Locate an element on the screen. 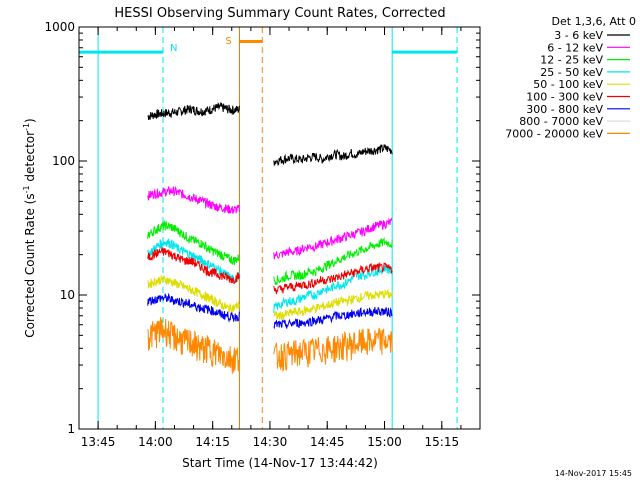 The width and height of the screenshot is (640, 484). y-tick-label: 10 is located at coordinates (67, 295).